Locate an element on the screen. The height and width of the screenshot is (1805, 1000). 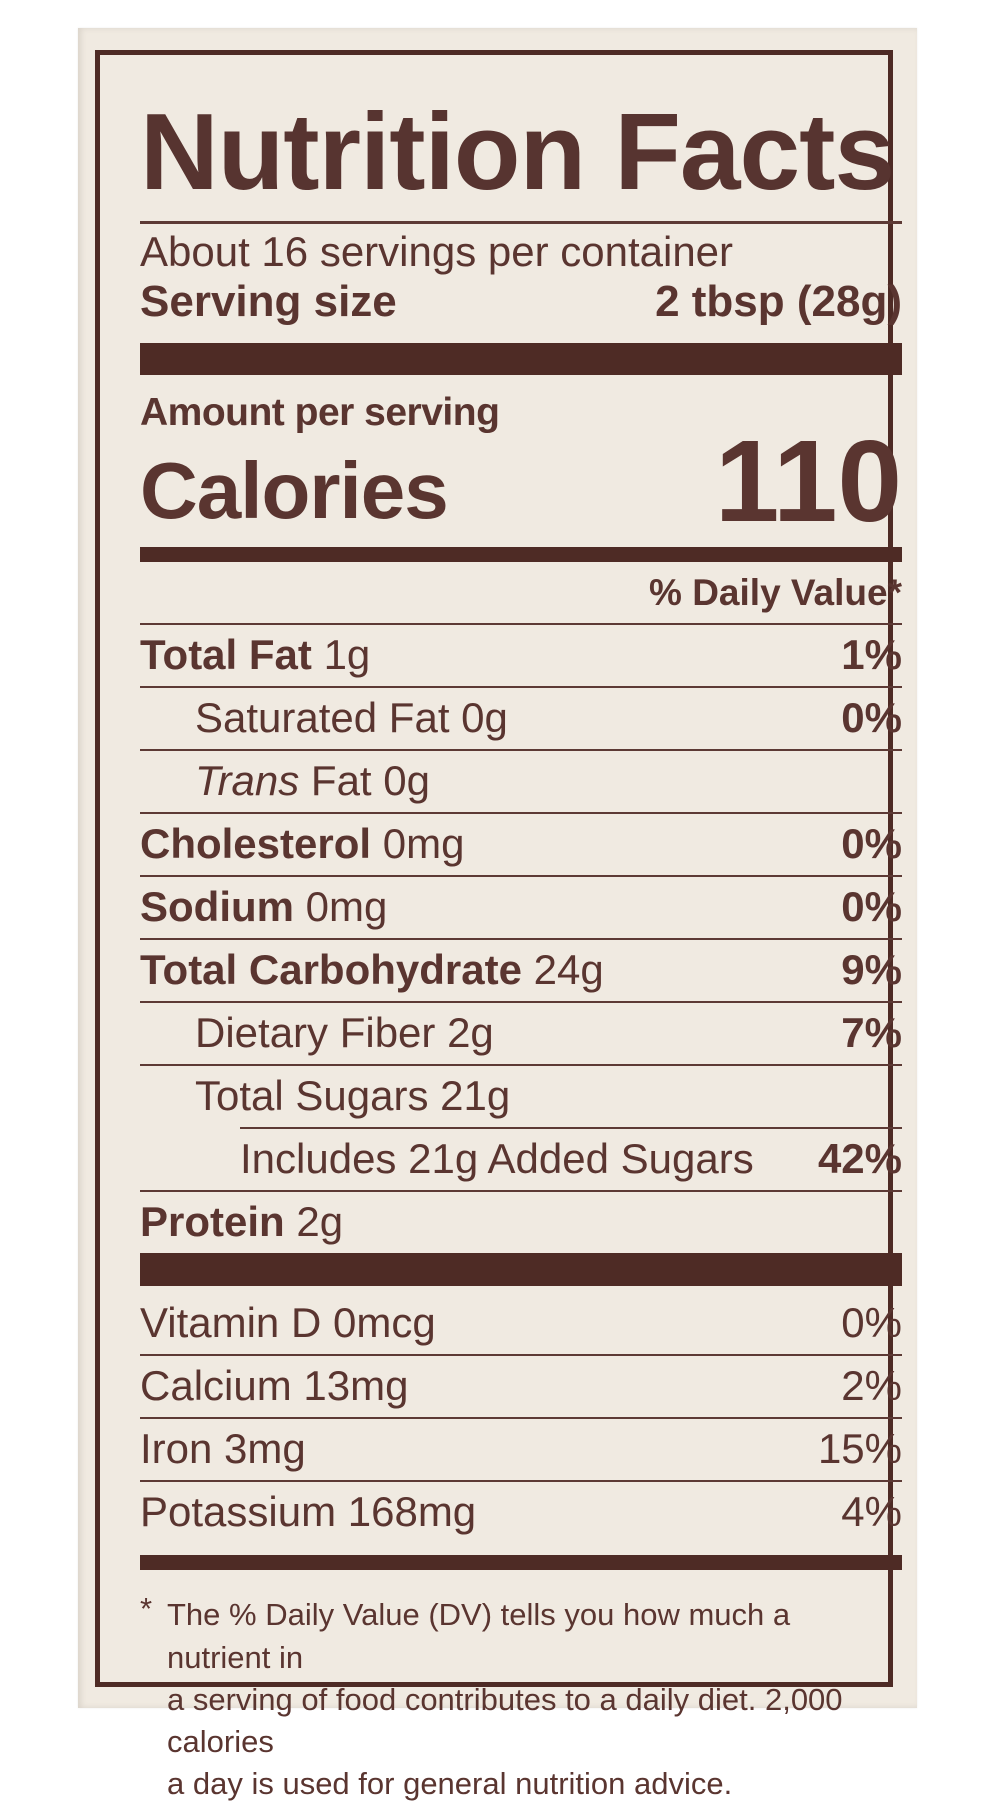
nutrient-row-dietary-fiber: Dietary Fiber 2g 7% is located at coordinates (521, 1032).